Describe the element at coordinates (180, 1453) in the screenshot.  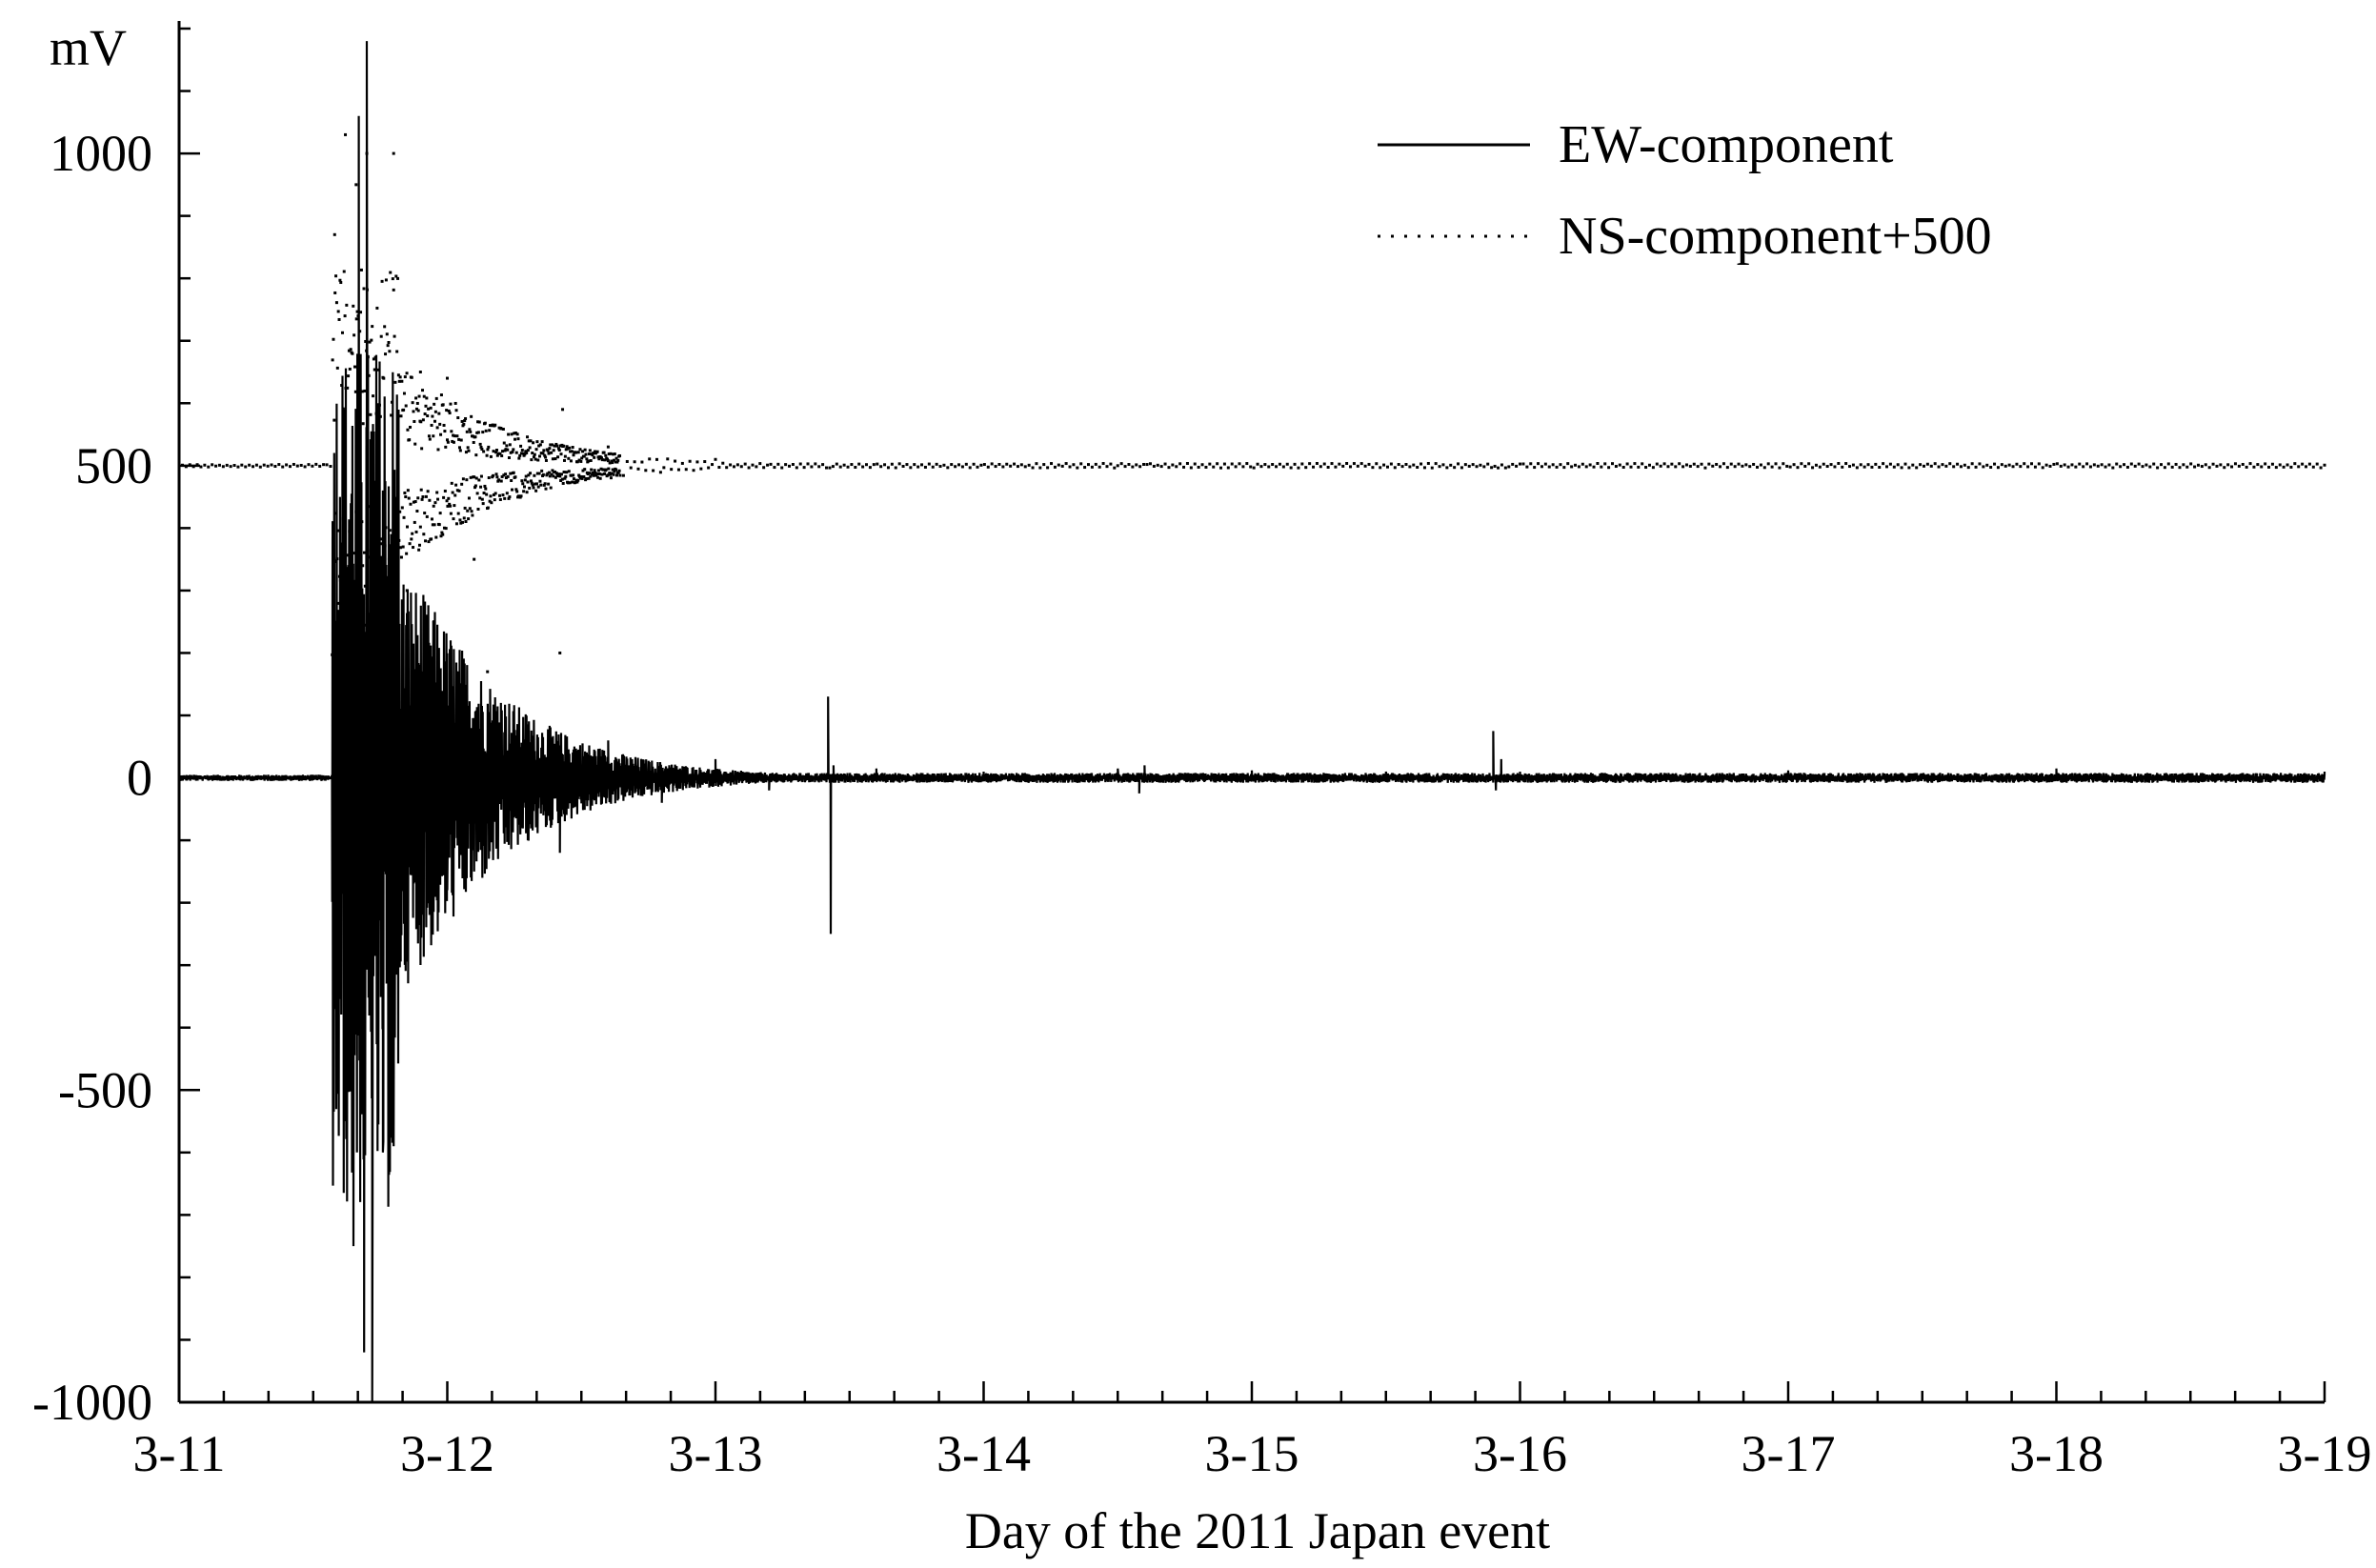
I see `x-tick-label: 3-11` at that location.